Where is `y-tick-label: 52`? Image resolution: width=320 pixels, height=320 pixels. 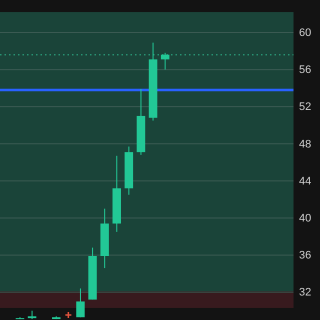
y-tick-label: 52 is located at coordinates (305, 107).